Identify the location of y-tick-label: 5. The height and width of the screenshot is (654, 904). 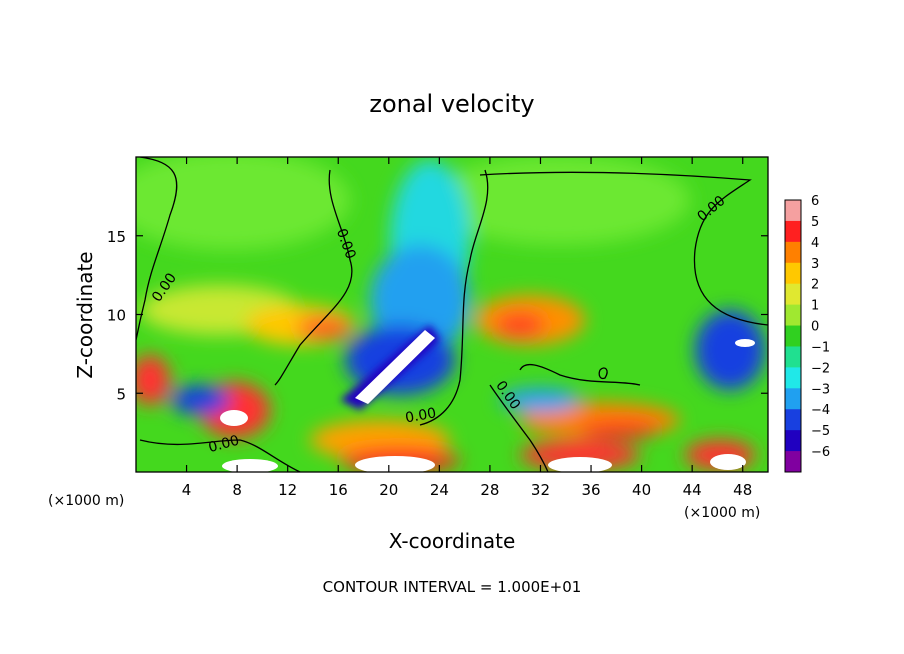
(121, 394).